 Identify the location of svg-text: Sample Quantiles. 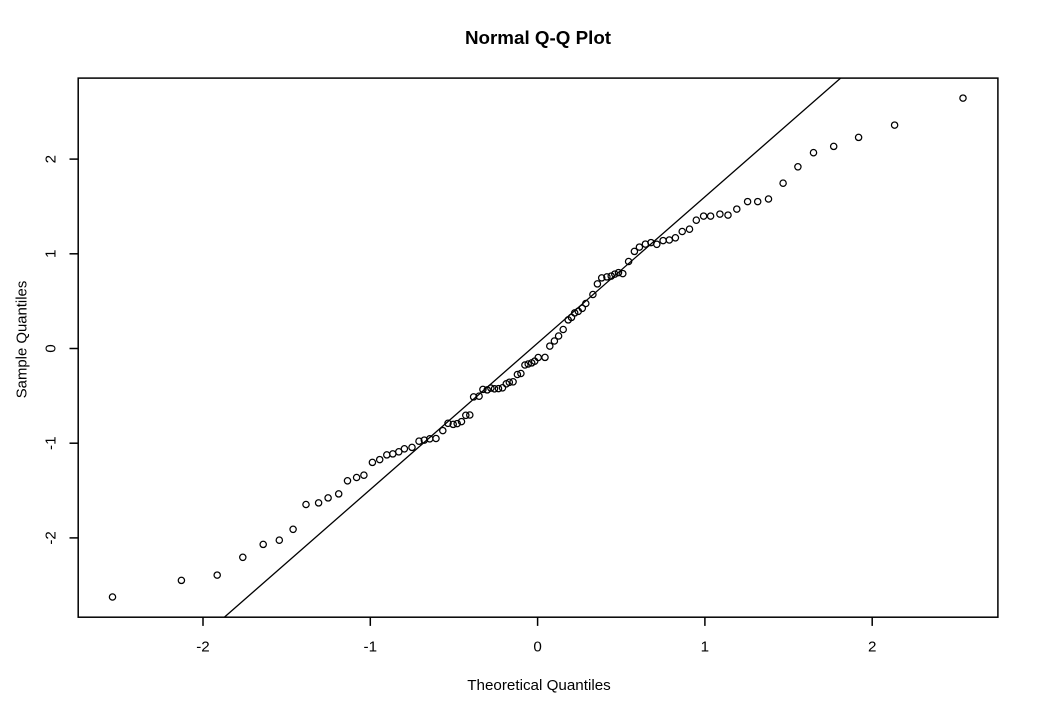
(23, 340).